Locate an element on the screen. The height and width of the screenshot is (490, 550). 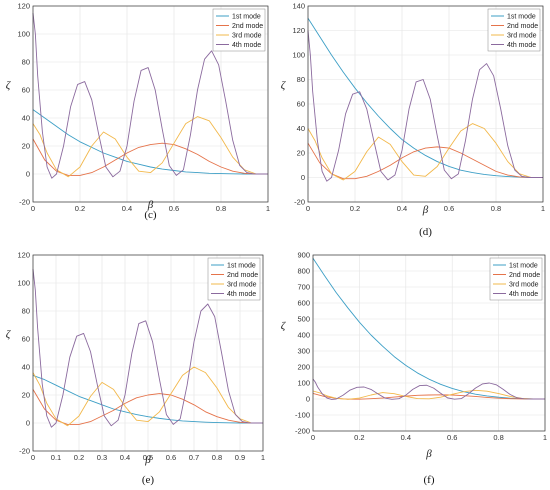
x-tick-label: 0.7 is located at coordinates (194, 457).